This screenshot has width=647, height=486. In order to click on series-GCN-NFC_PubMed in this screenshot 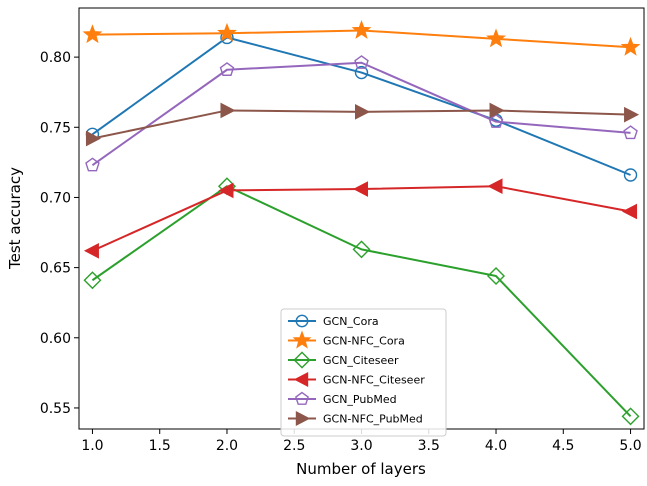, I will do `click(362, 124)`.